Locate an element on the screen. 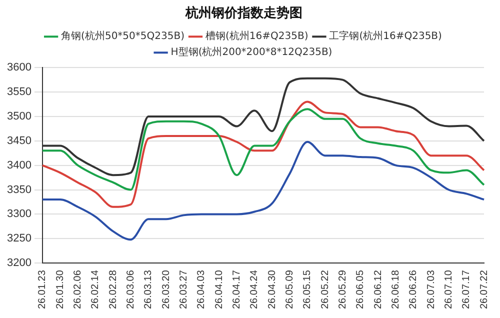 This screenshot has height=318, width=500. chart-title: 杭州钢价指数走势图 is located at coordinates (243, 13).